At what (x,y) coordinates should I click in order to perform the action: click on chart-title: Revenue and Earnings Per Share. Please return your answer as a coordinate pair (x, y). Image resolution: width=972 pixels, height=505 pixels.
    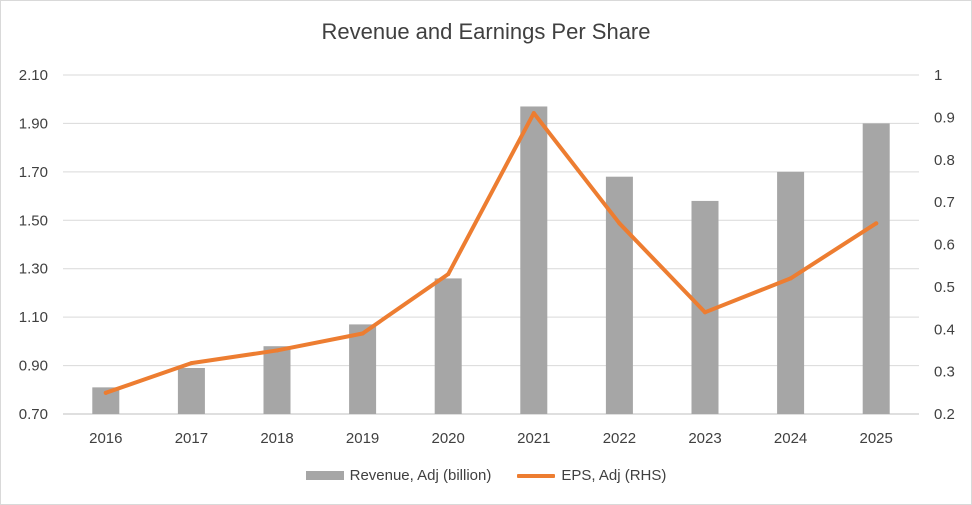
    Looking at the image, I should click on (486, 31).